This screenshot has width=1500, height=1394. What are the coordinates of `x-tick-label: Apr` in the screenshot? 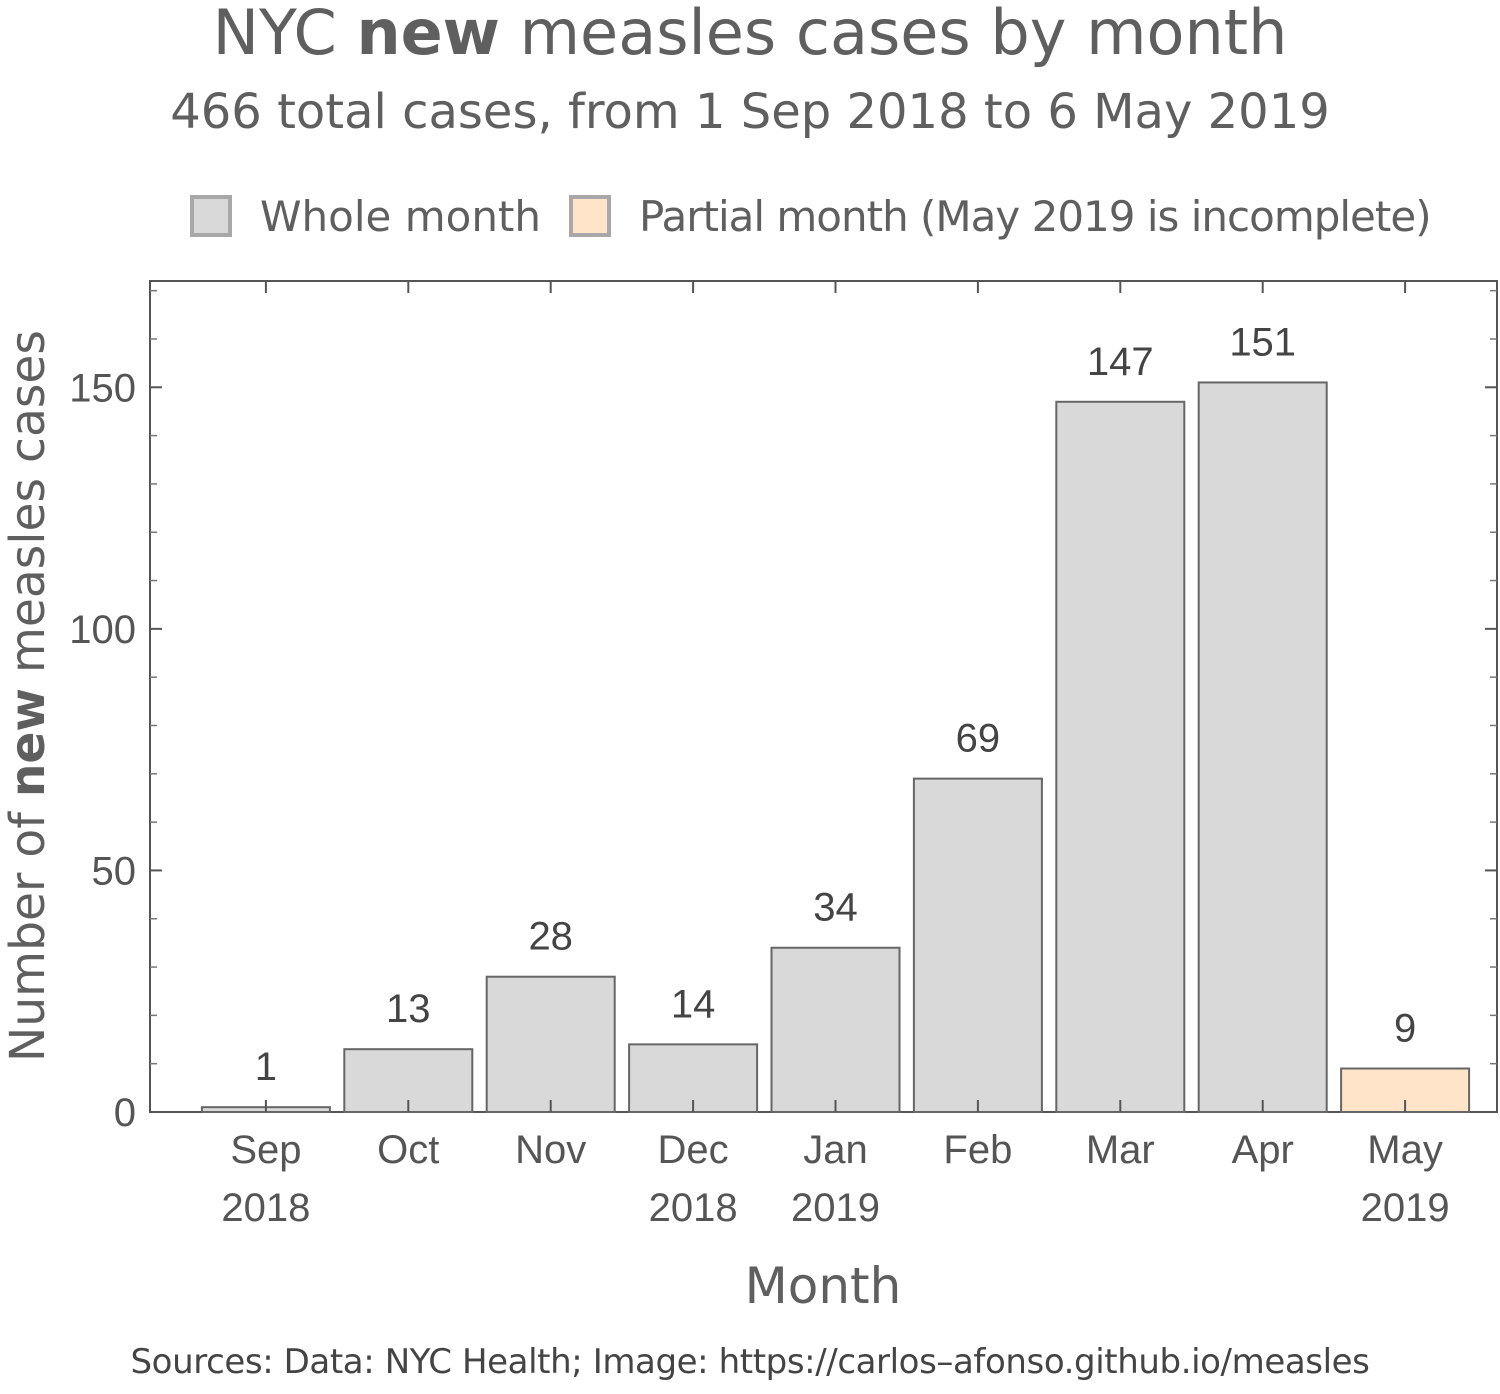 It's located at (1263, 1150).